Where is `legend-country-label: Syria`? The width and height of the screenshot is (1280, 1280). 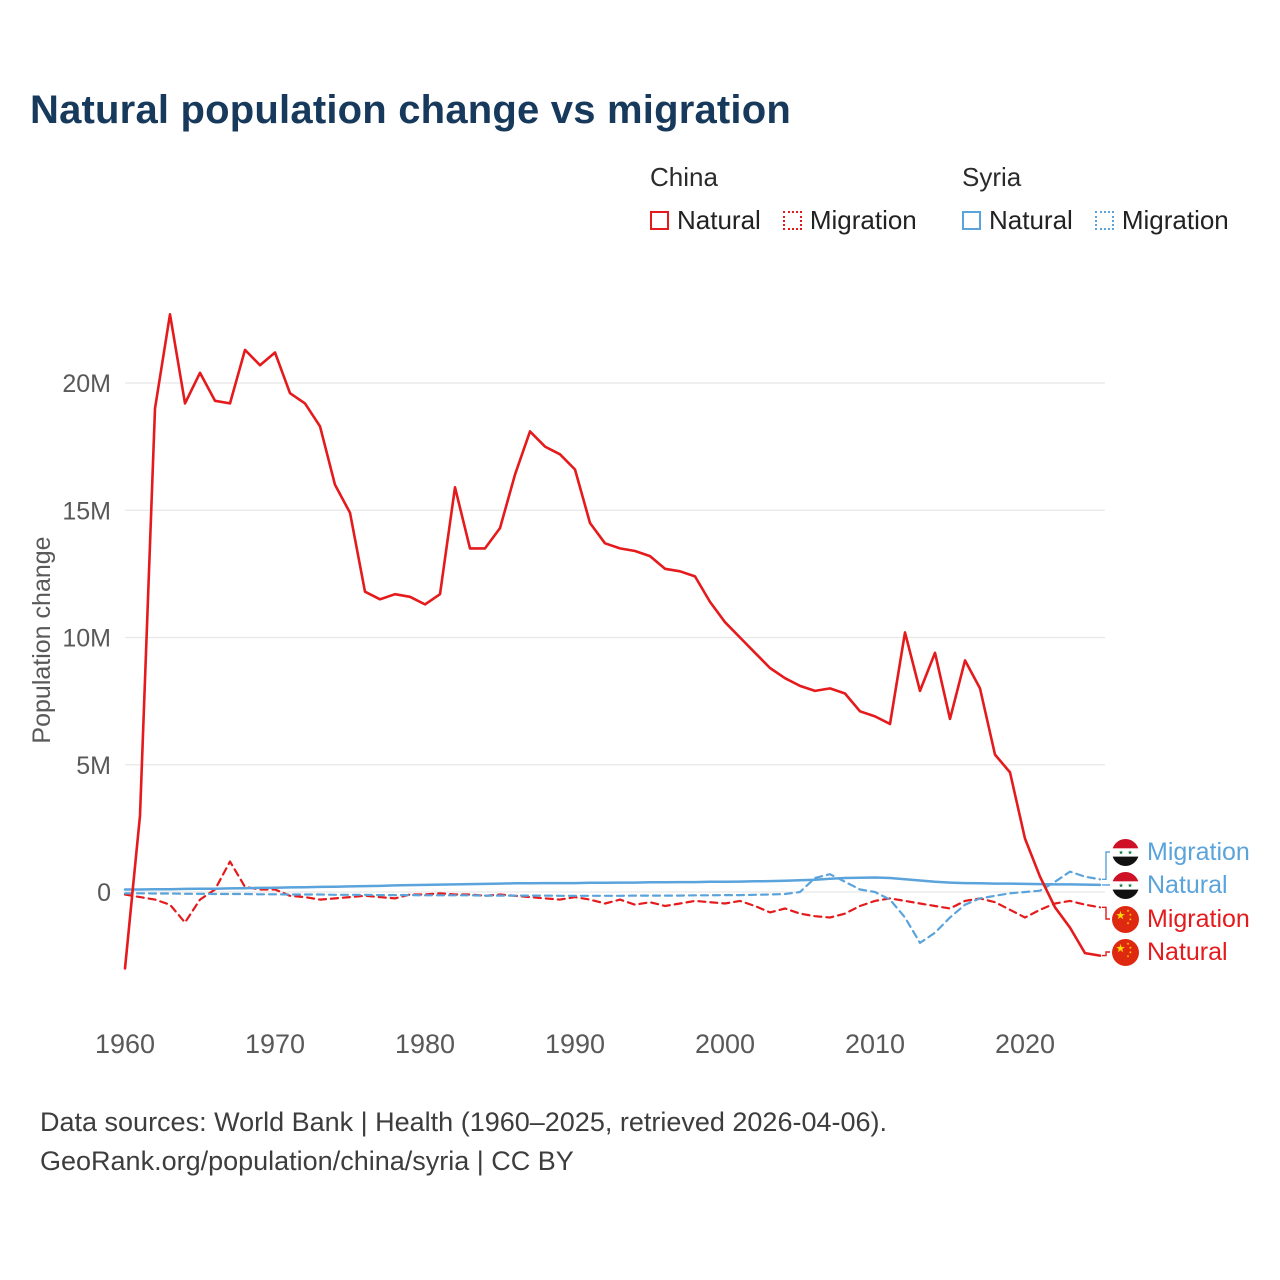 legend-country-label: Syria is located at coordinates (992, 177).